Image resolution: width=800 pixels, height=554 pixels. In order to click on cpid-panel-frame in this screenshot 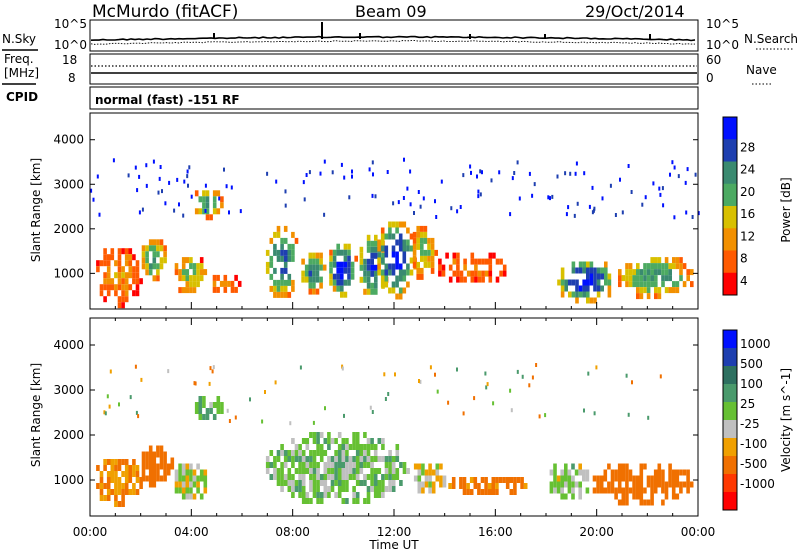, I will do `click(394, 98)`.